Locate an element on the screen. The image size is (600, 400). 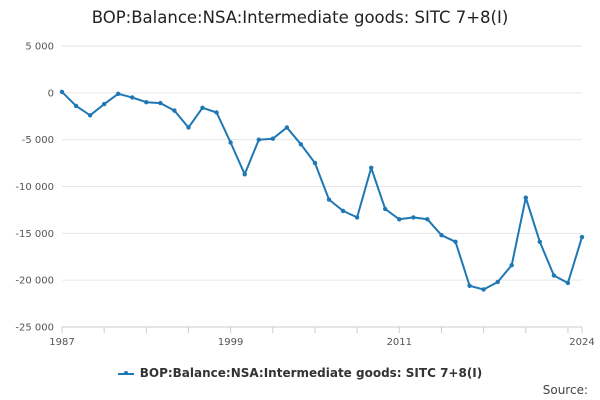
x-tick-label: 2024 is located at coordinates (581, 342).